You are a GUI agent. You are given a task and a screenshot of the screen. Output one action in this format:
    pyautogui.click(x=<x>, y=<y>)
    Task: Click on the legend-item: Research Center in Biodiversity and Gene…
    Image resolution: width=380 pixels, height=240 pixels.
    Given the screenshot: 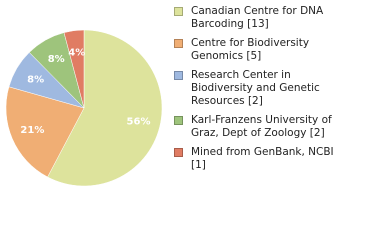 What is the action you would take?
    pyautogui.click(x=274, y=88)
    